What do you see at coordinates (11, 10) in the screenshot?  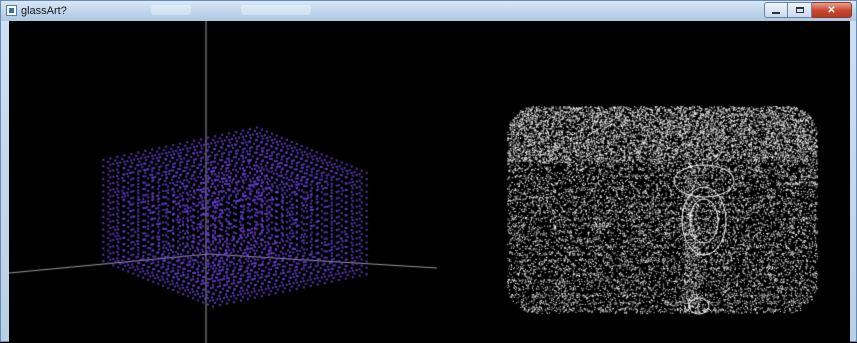 I see `window-app-icon` at bounding box center [11, 10].